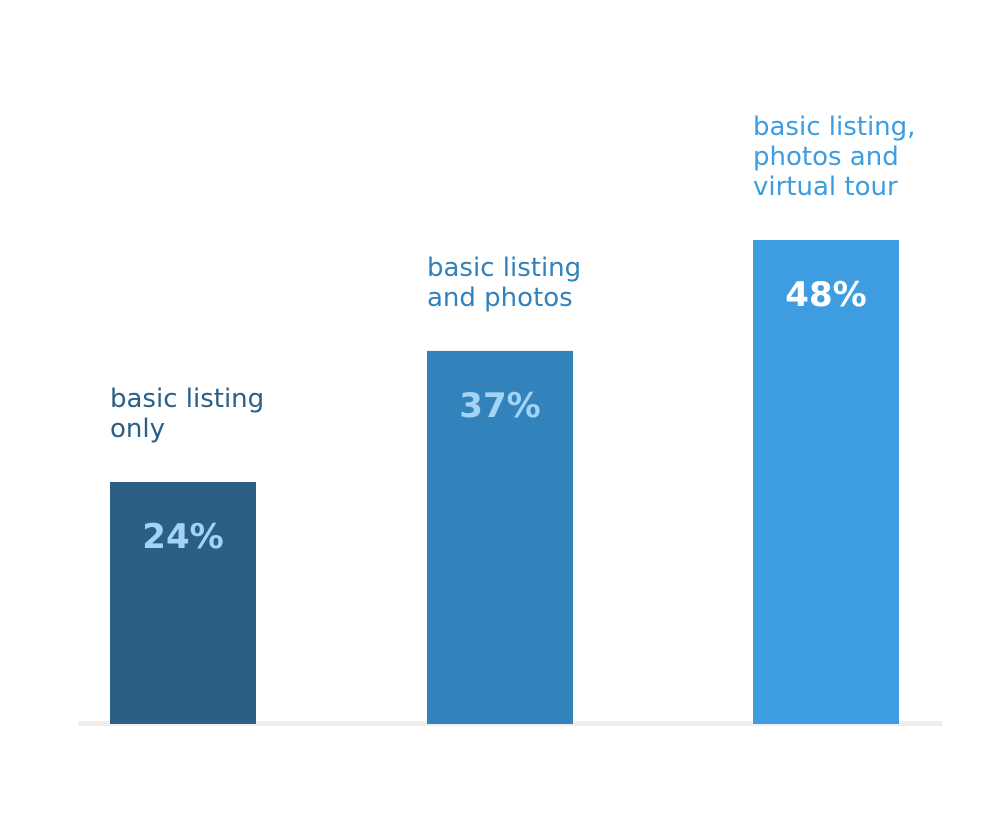 This screenshot has height=839, width=1000. I want to click on category-label-line: and photos, so click(500, 298).